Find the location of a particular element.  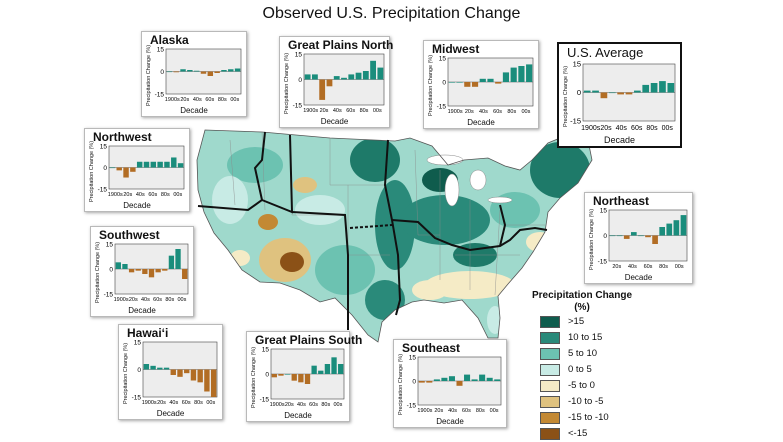

legend-item: 10 to 15 is located at coordinates (582, 338).